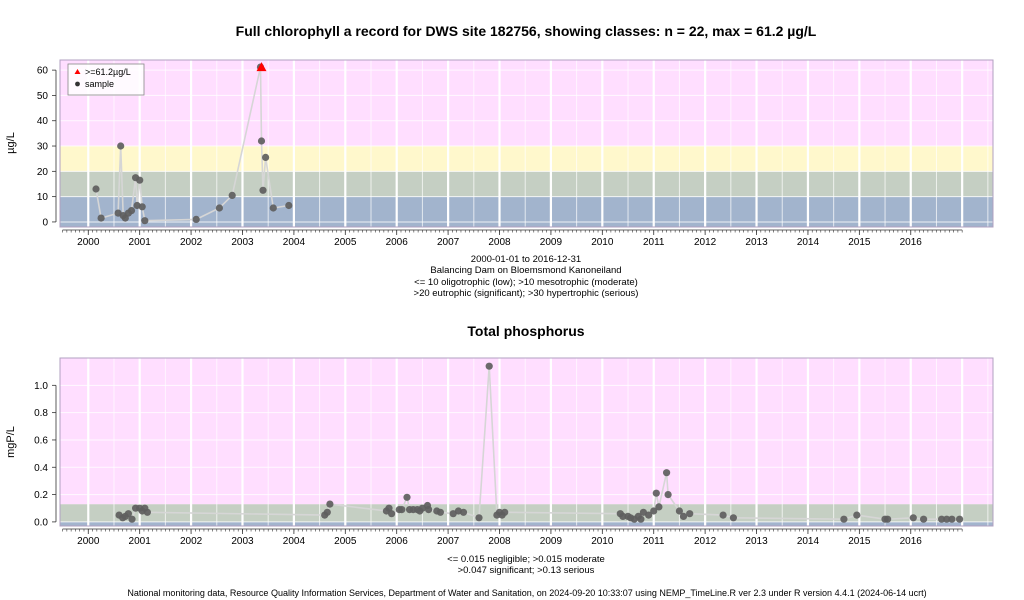 This screenshot has width=1024, height=600. Describe the element at coordinates (45, 222) in the screenshot. I see `chlorophyll-y-tick-label: 0` at that location.